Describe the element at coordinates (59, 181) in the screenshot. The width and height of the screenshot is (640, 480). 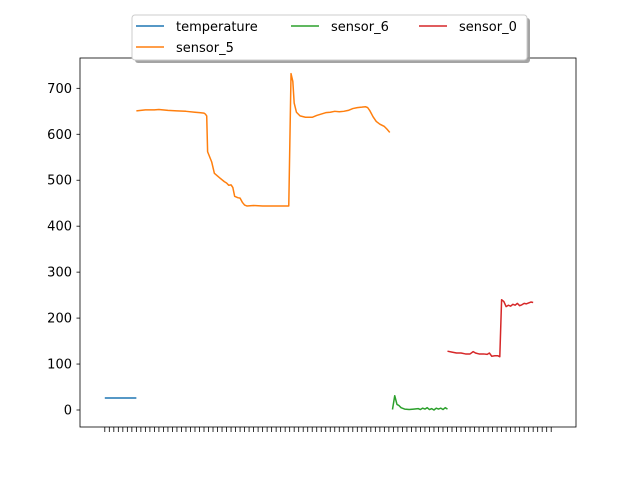
I see `y-tick-label: 500` at that location.